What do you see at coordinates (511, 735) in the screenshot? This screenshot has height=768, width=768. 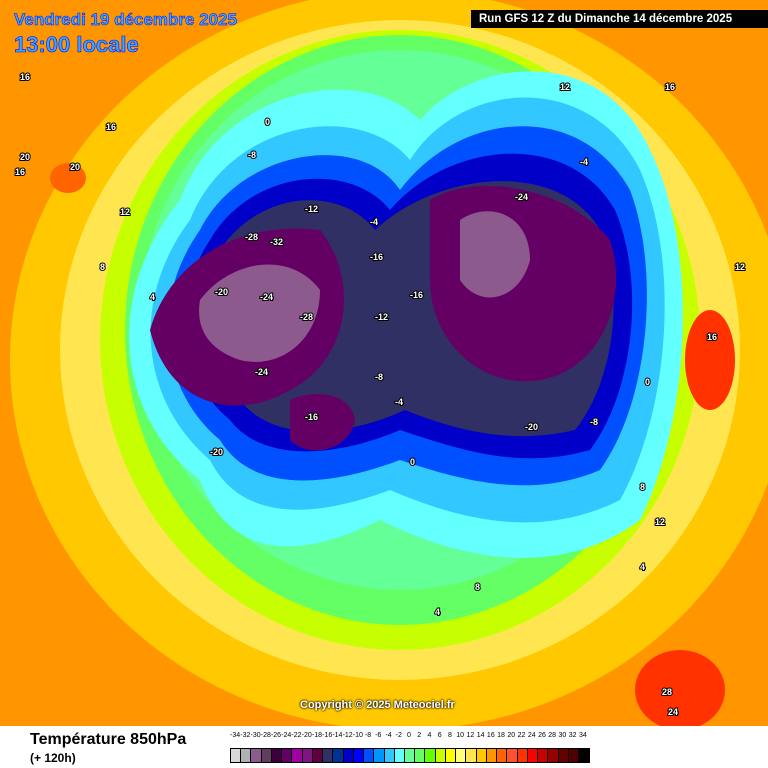 I see `legend-tick: 20` at bounding box center [511, 735].